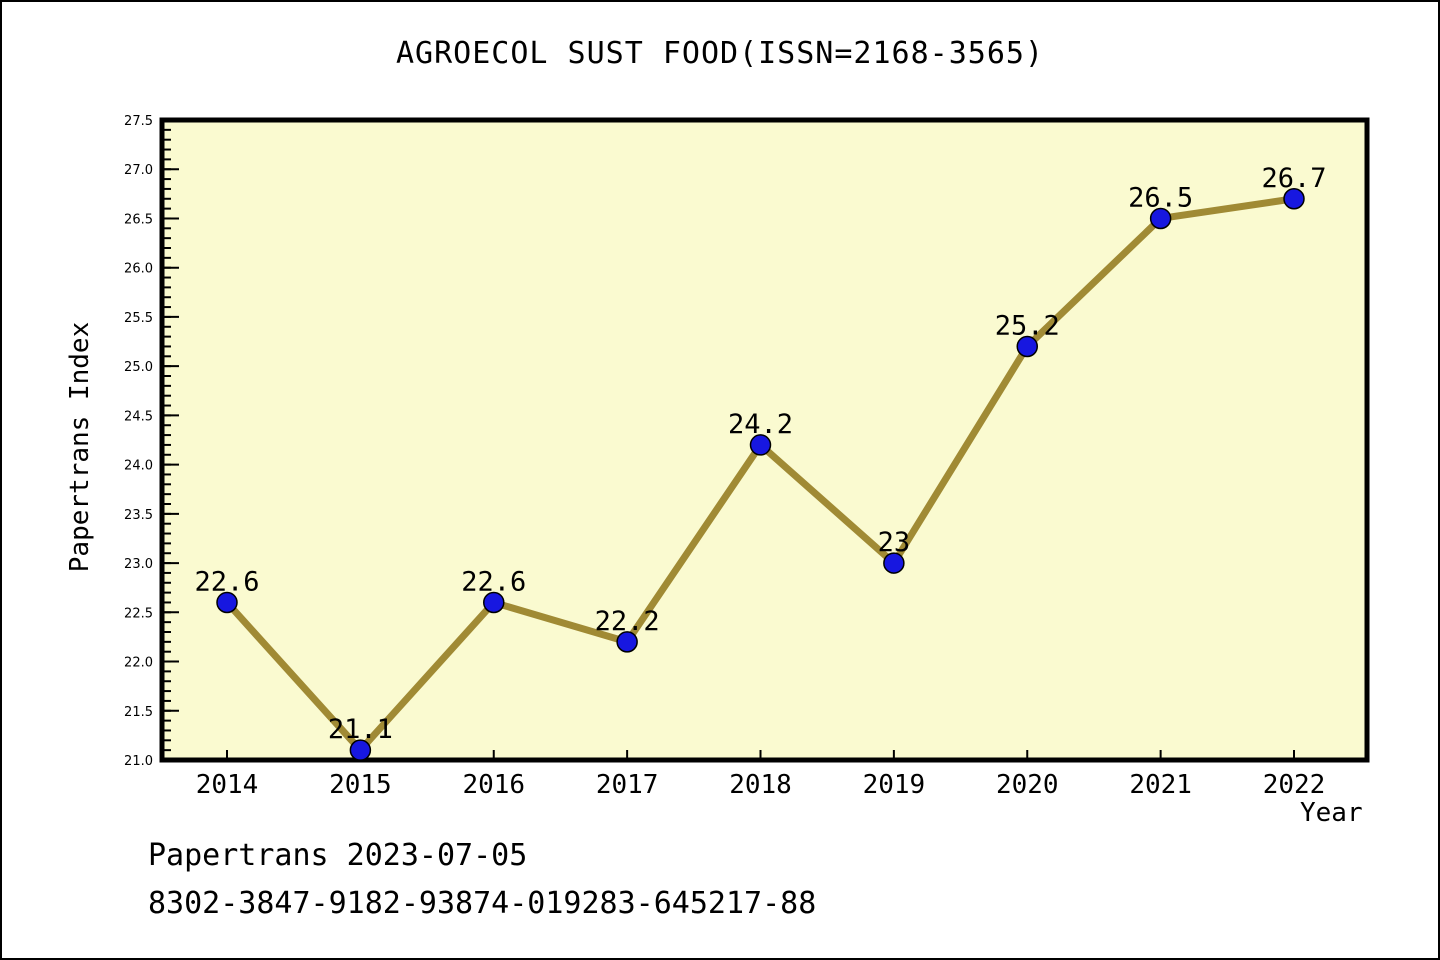 This screenshot has width=1440, height=960. I want to click on data-point-label: 22.2, so click(627, 621).